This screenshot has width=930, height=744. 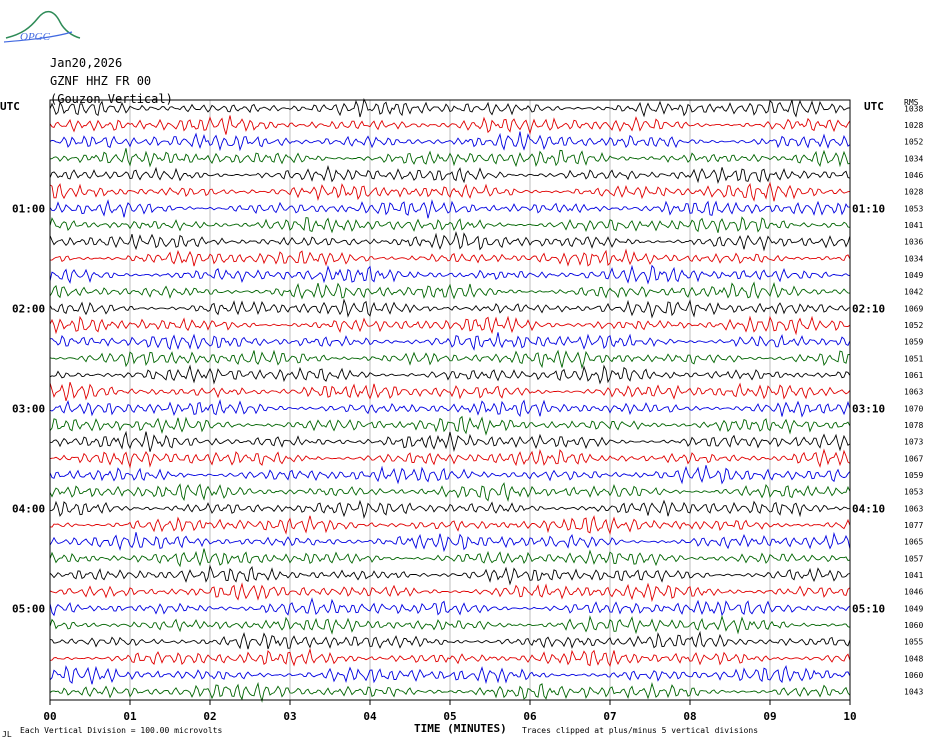 I want to click on rms-value: 1055, so click(x=913, y=642).